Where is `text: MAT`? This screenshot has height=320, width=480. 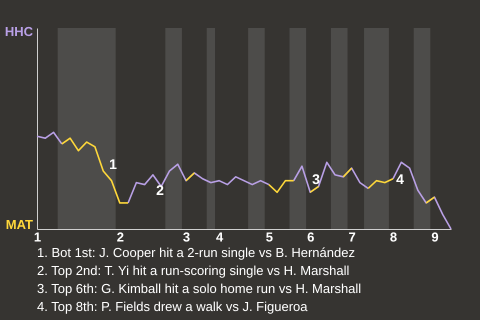 text: MAT is located at coordinates (20, 224).